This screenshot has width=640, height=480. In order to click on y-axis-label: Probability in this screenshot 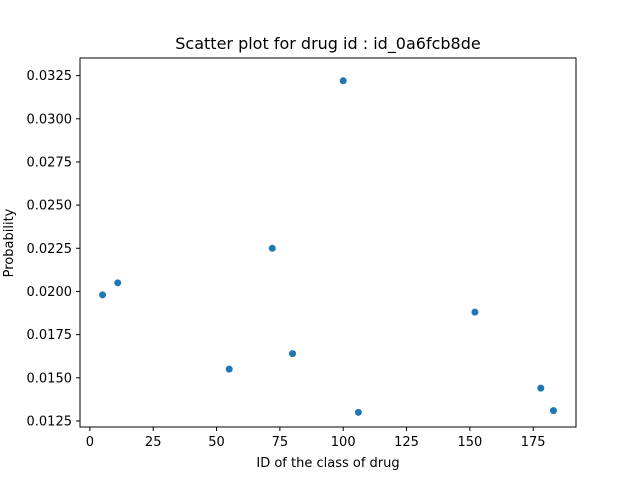, I will do `click(9, 242)`.